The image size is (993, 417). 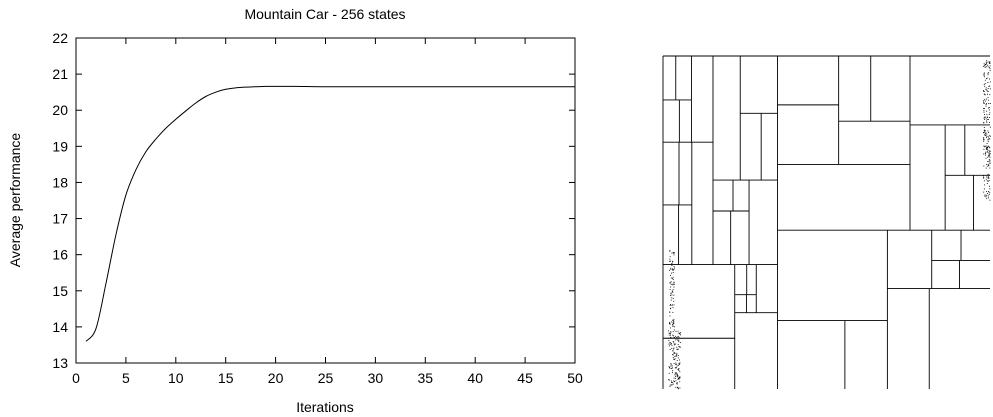 What do you see at coordinates (60, 291) in the screenshot?
I see `y-tick-label: 15` at bounding box center [60, 291].